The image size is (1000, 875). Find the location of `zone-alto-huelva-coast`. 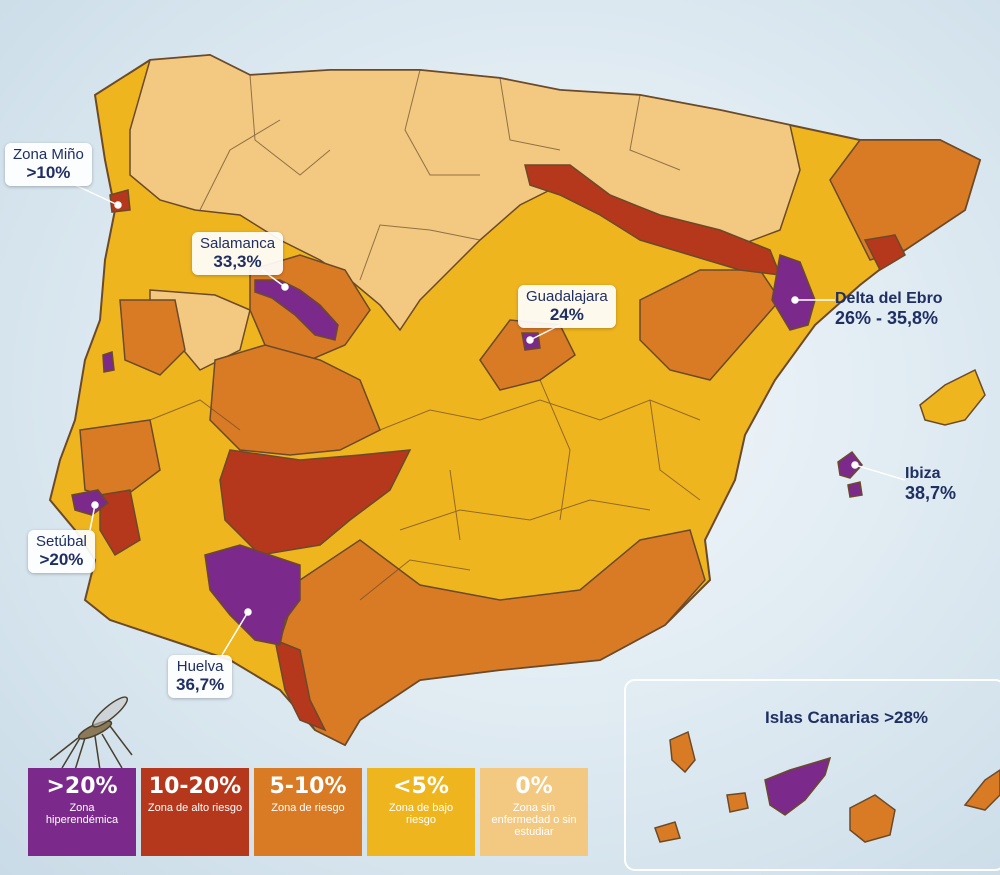

zone-alto-huelva-coast is located at coordinates (300, 685).